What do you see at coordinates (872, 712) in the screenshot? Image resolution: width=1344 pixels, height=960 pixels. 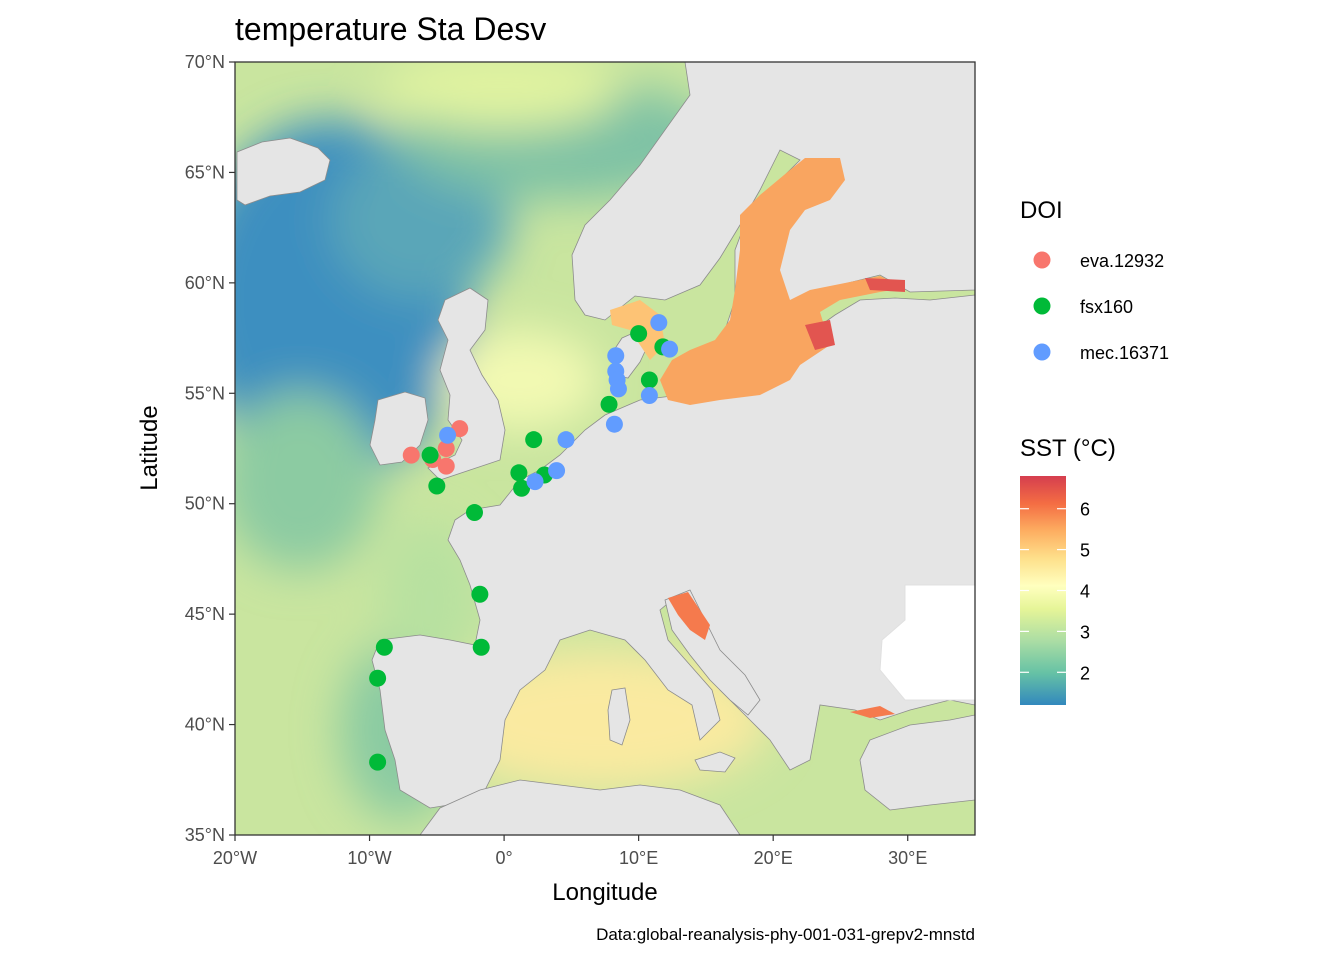 I see `marmara-sea` at bounding box center [872, 712].